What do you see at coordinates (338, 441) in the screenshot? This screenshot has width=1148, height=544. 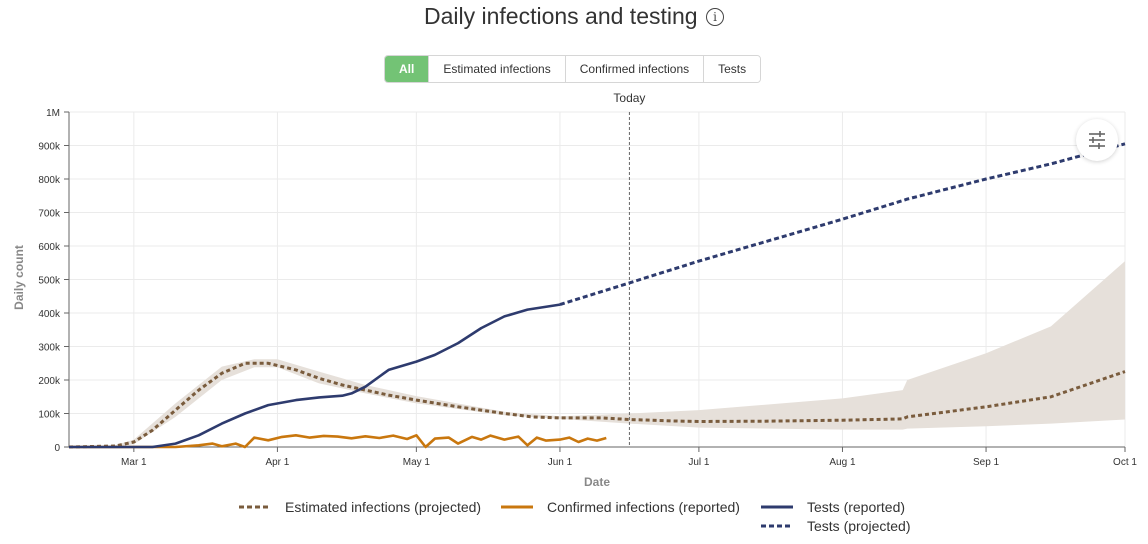 I see `confirmed-infections-line` at bounding box center [338, 441].